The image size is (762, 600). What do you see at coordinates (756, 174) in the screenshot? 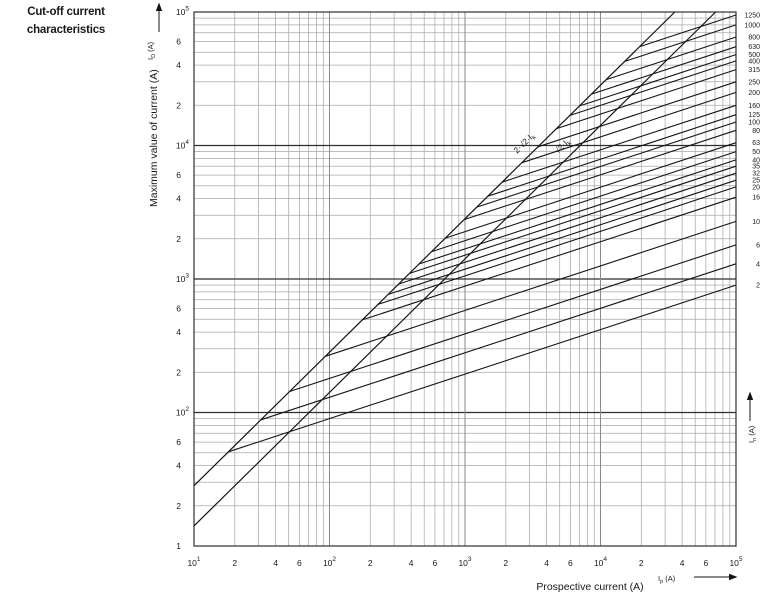
I see `rating-label-32: 32` at bounding box center [756, 174].